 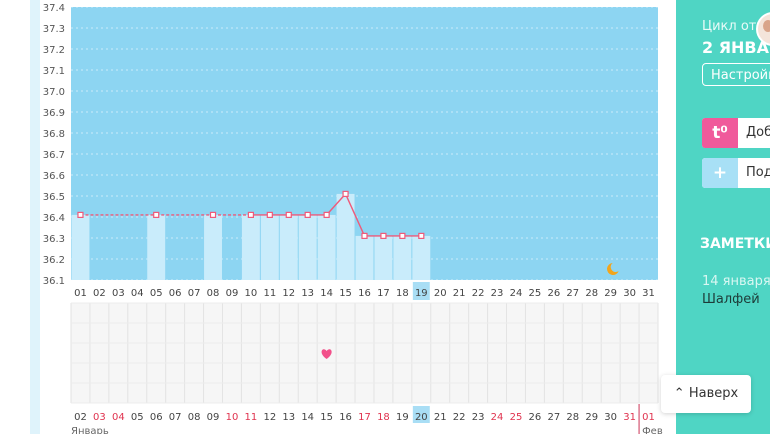 What do you see at coordinates (336, 204) in the screenshot?
I see `series-line-segment` at bounding box center [336, 204].